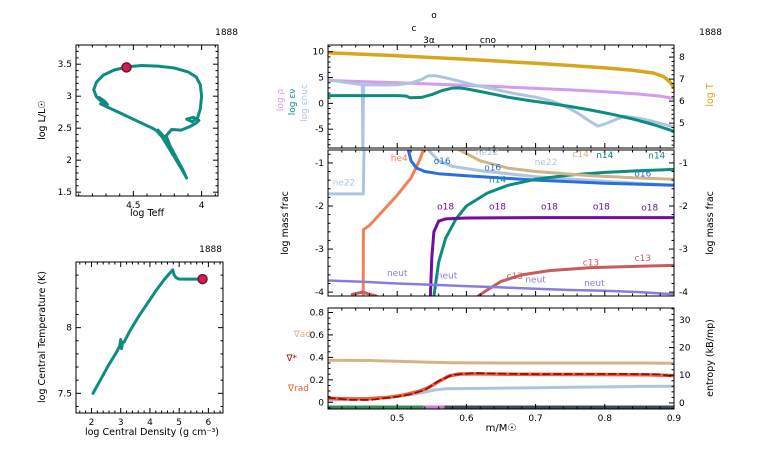 Image resolution: width=766 pixels, height=460 pixels. Describe the element at coordinates (285, 223) in the screenshot. I see `massfrac-ylabel-left: log mass frac` at that location.